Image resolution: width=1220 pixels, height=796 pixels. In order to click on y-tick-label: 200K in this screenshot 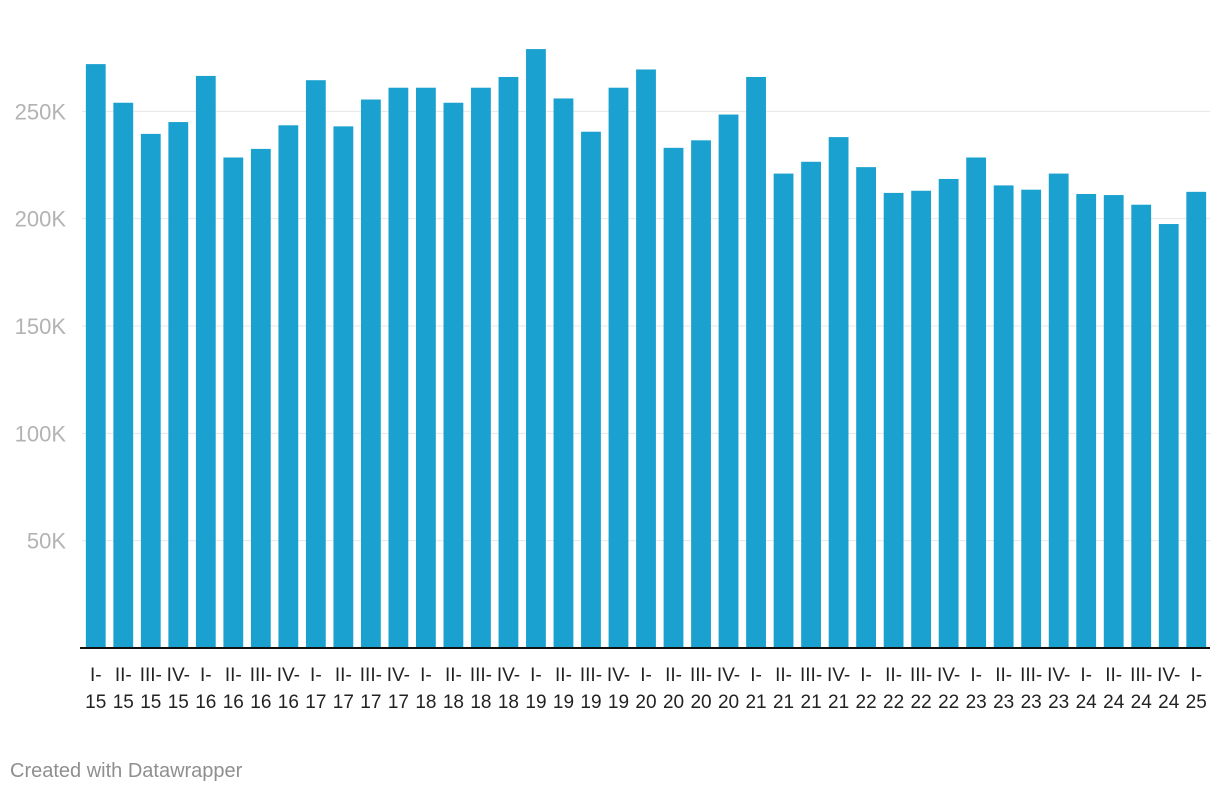, I will do `click(41, 219)`.